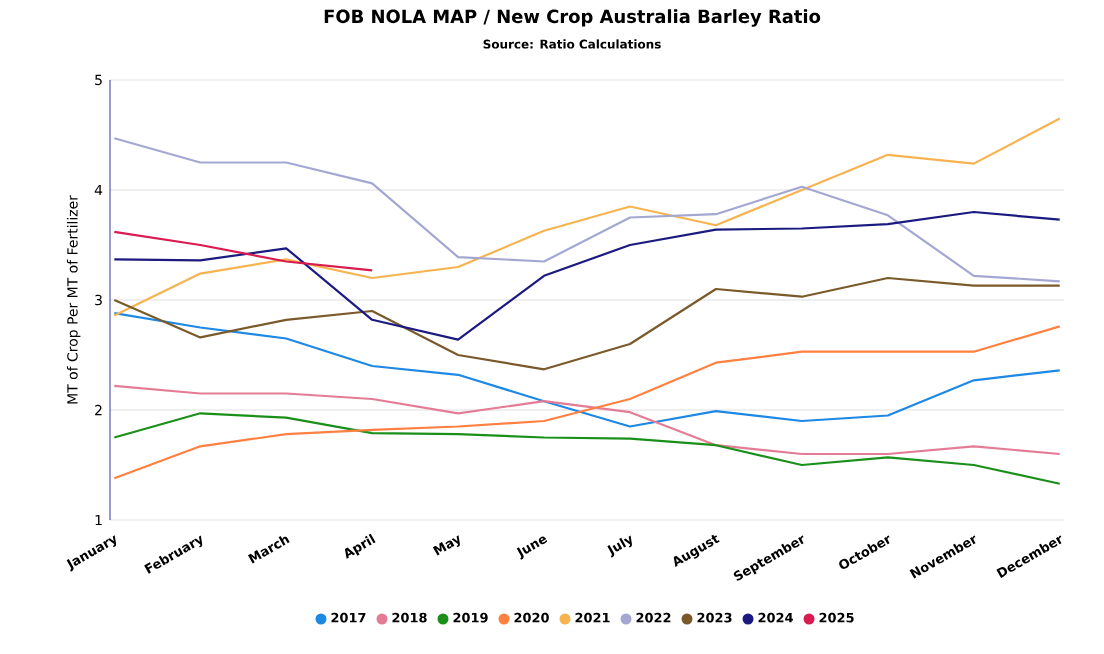 Image resolution: width=1104 pixels, height=654 pixels. What do you see at coordinates (572, 18) in the screenshot?
I see `chart-title: FOB NOLA MAP / New Crop Australia Barley Ratio` at bounding box center [572, 18].